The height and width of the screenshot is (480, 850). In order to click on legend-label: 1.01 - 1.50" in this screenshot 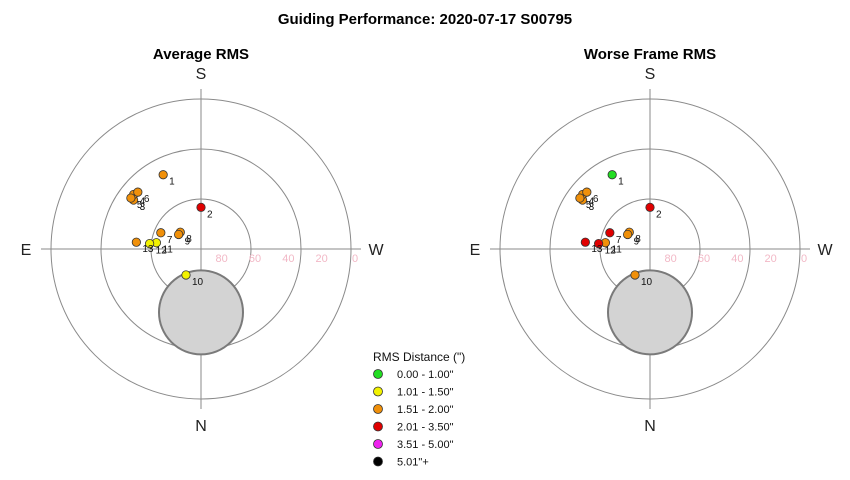, I will do `click(425, 393)`.